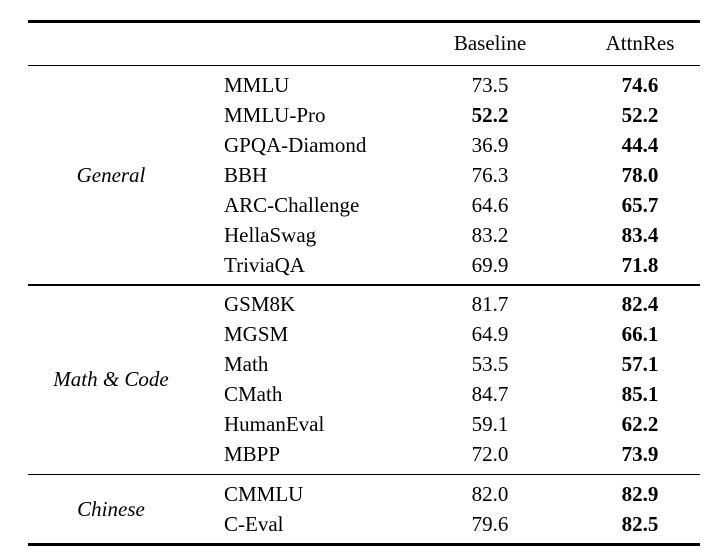  I want to click on table-row: MMLU 73.5 74.6, so click(462, 85).